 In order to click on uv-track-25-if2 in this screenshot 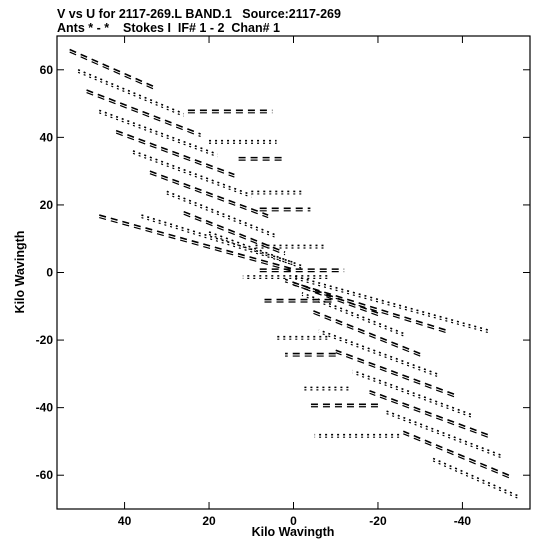, I will do `click(378, 354)`.